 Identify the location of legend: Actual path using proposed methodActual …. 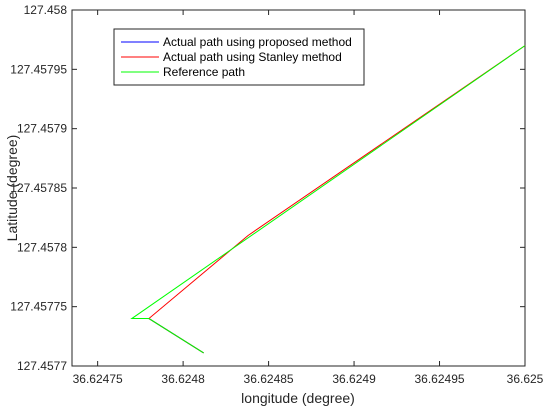
(239, 57).